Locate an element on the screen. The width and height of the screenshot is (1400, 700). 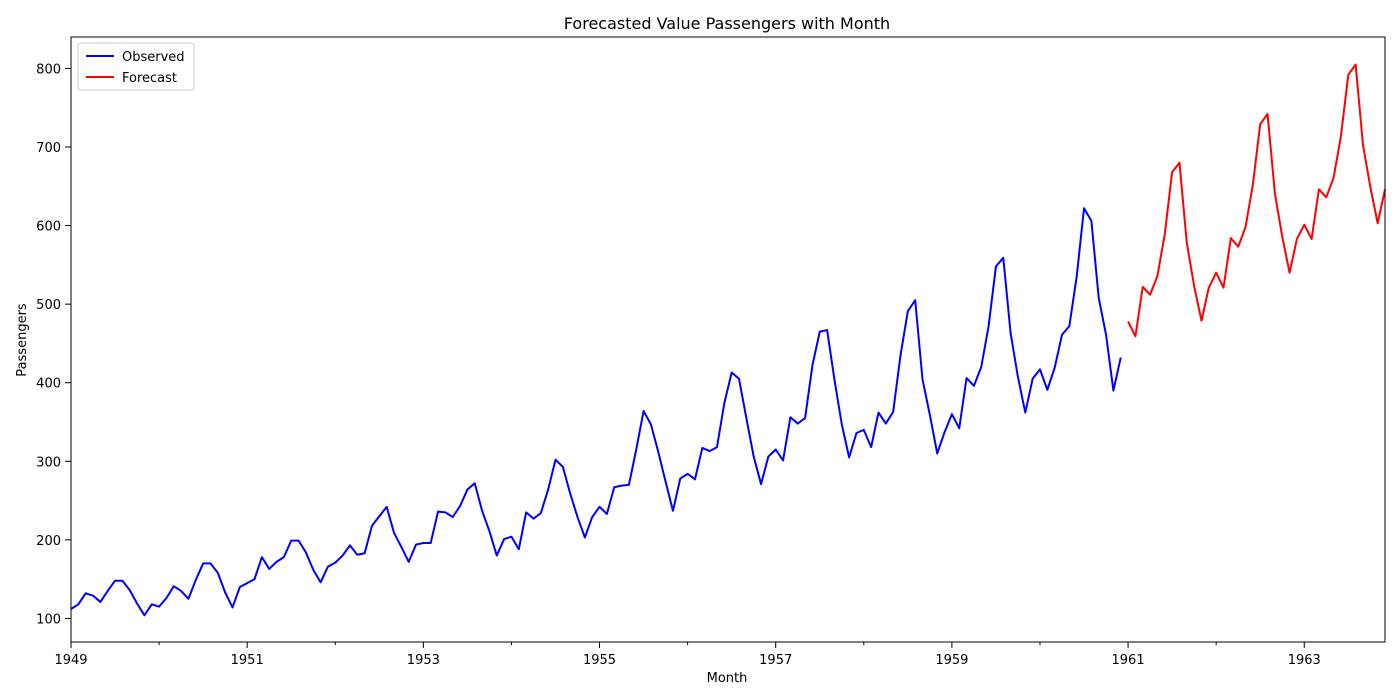
legend: Observed Forecast is located at coordinates (136, 66).